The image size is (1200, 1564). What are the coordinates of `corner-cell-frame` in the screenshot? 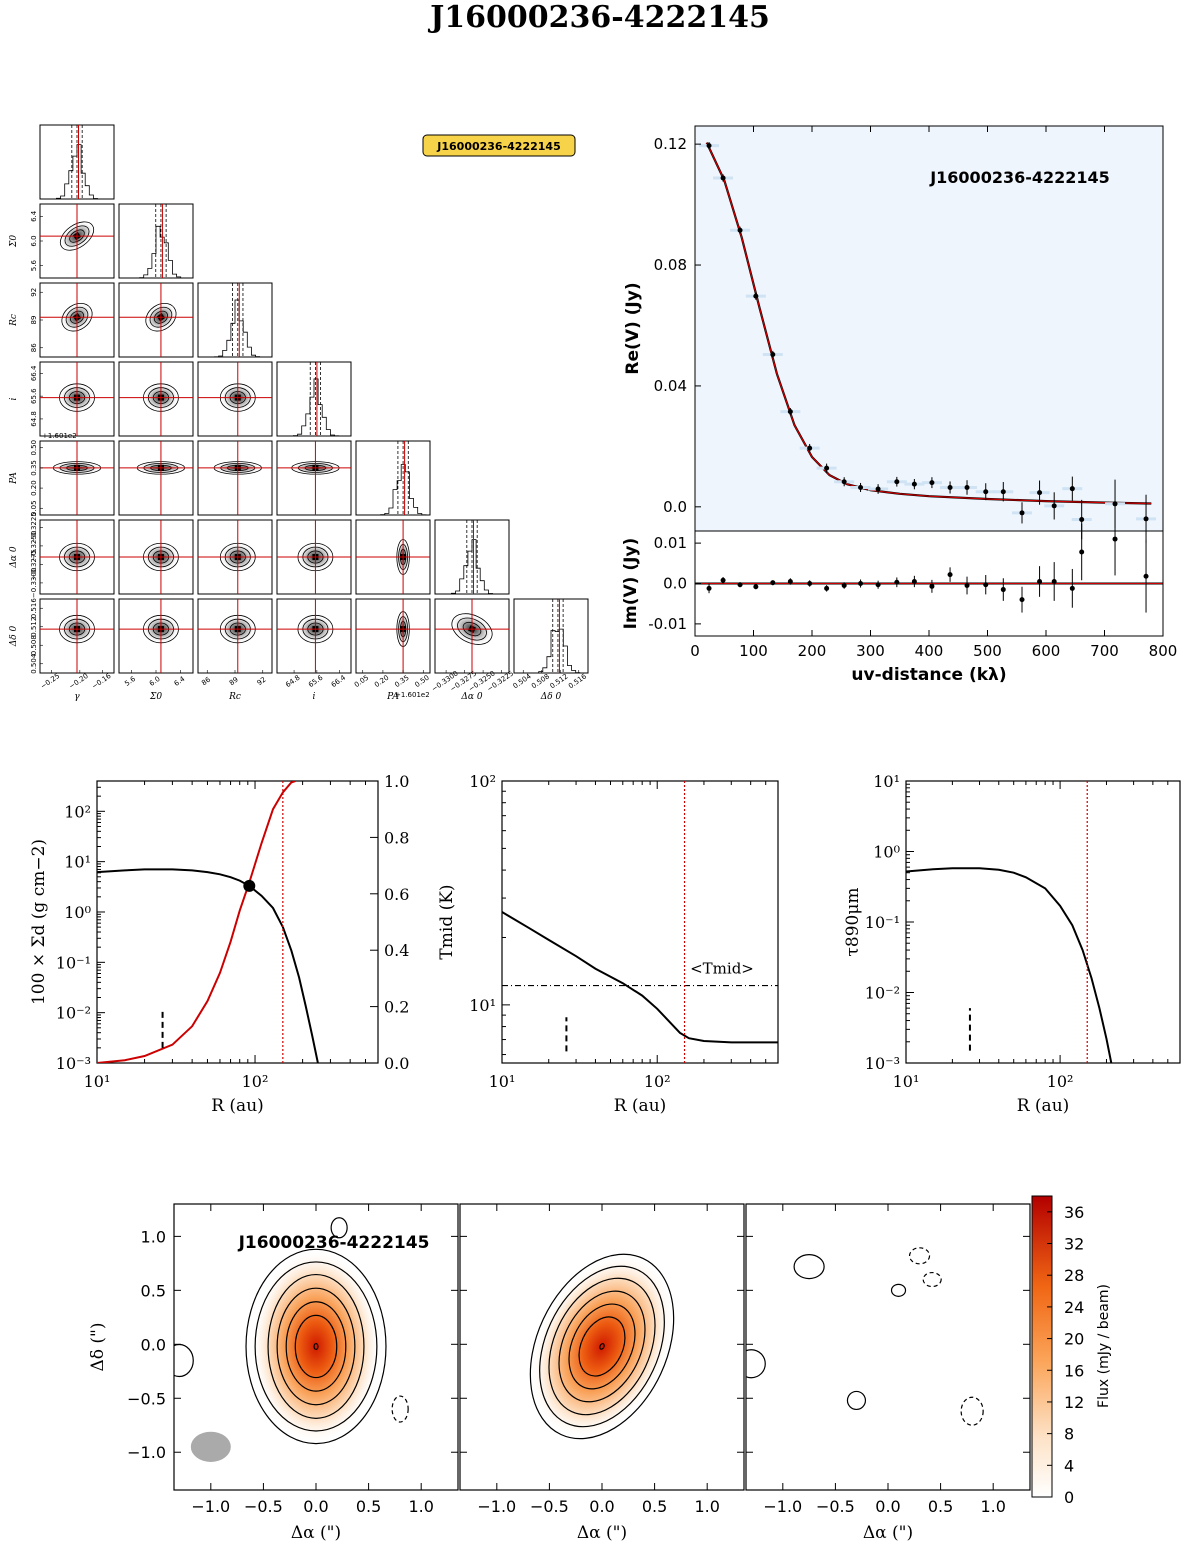 It's located at (235, 478).